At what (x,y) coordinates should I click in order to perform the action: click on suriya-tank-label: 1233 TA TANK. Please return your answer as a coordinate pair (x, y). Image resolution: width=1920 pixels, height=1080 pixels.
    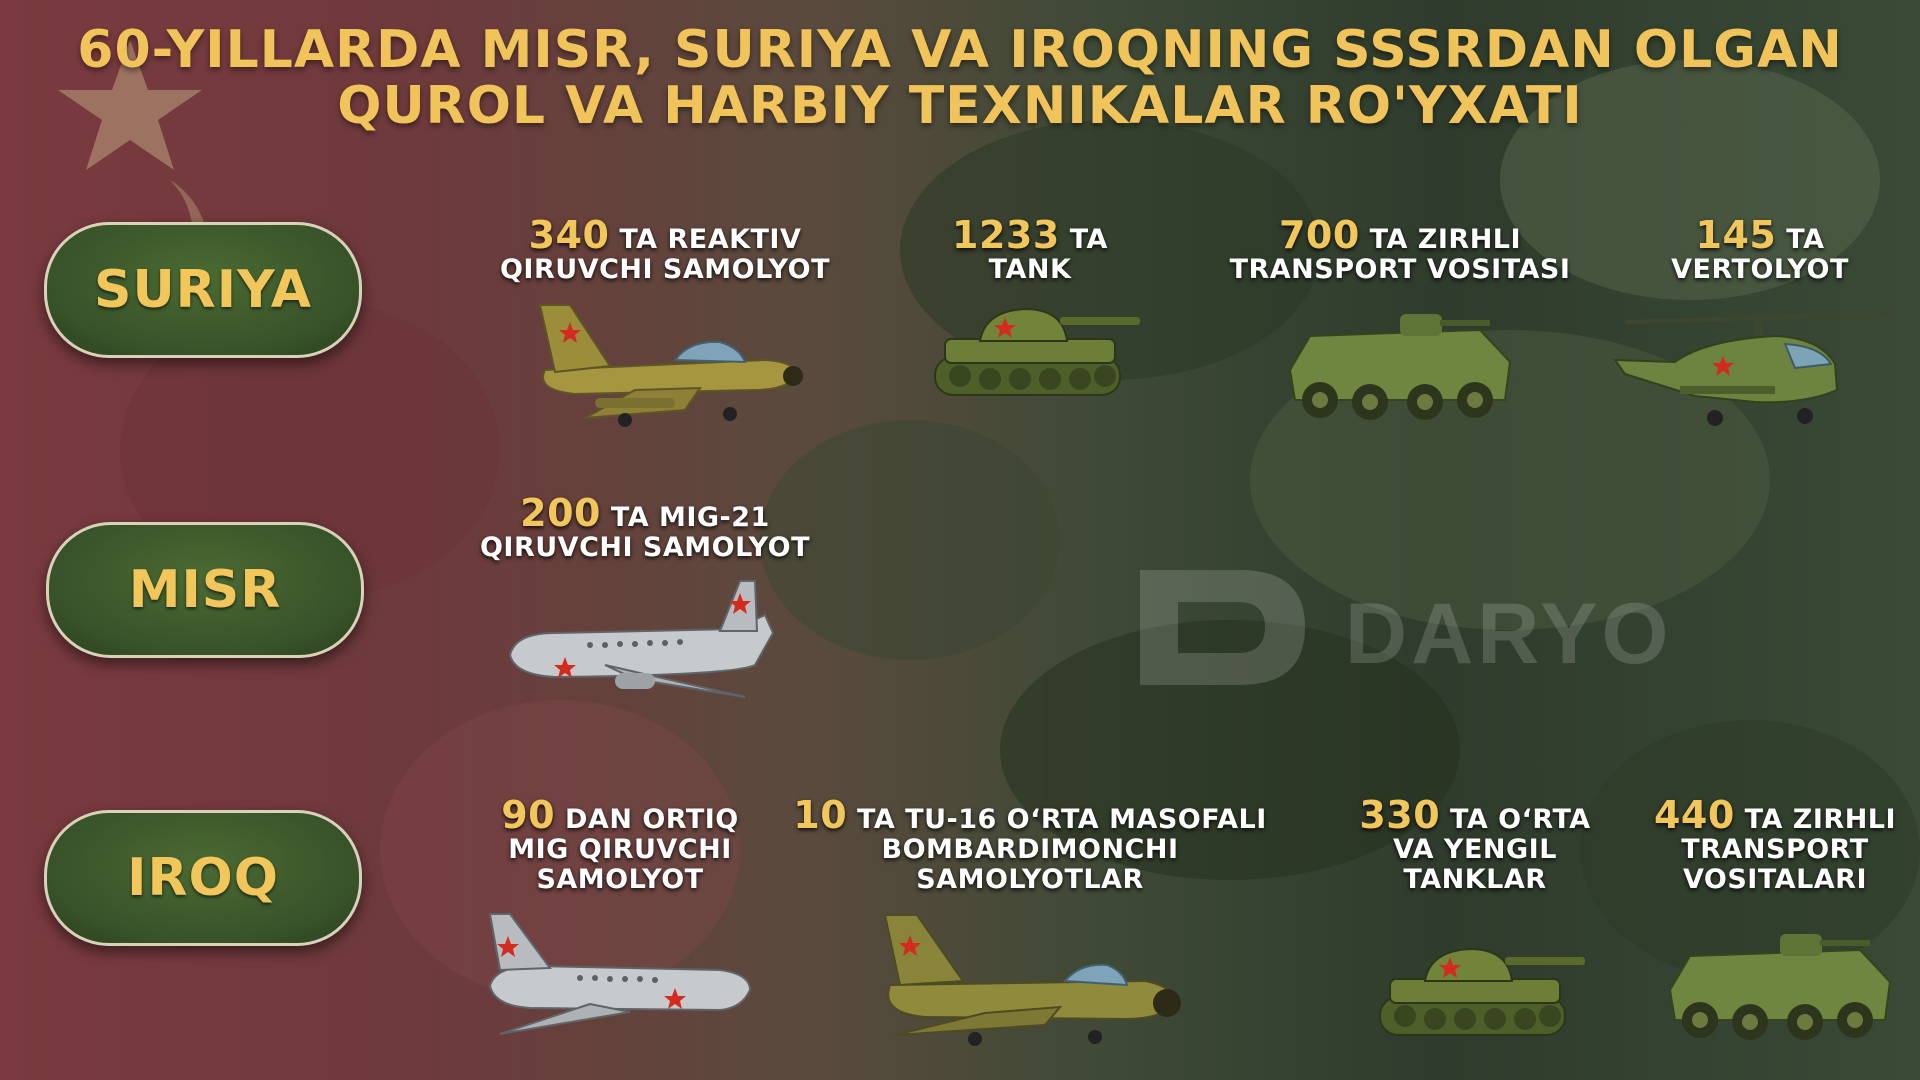
    Looking at the image, I should click on (1030, 250).